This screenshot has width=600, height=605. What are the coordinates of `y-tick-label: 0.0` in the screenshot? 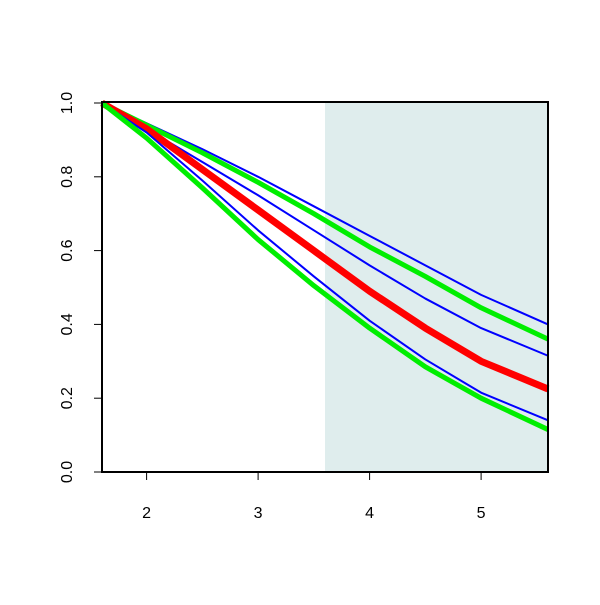 It's located at (67, 472).